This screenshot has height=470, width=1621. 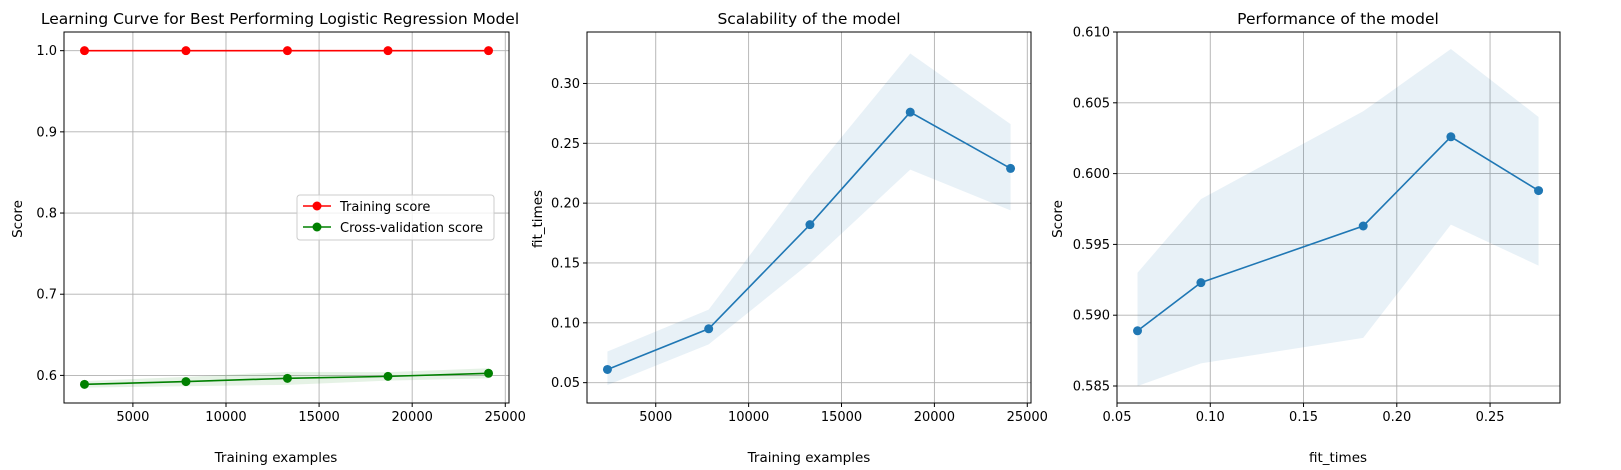 I want to click on legend: Training score Cross-validation score, so click(x=395, y=217).